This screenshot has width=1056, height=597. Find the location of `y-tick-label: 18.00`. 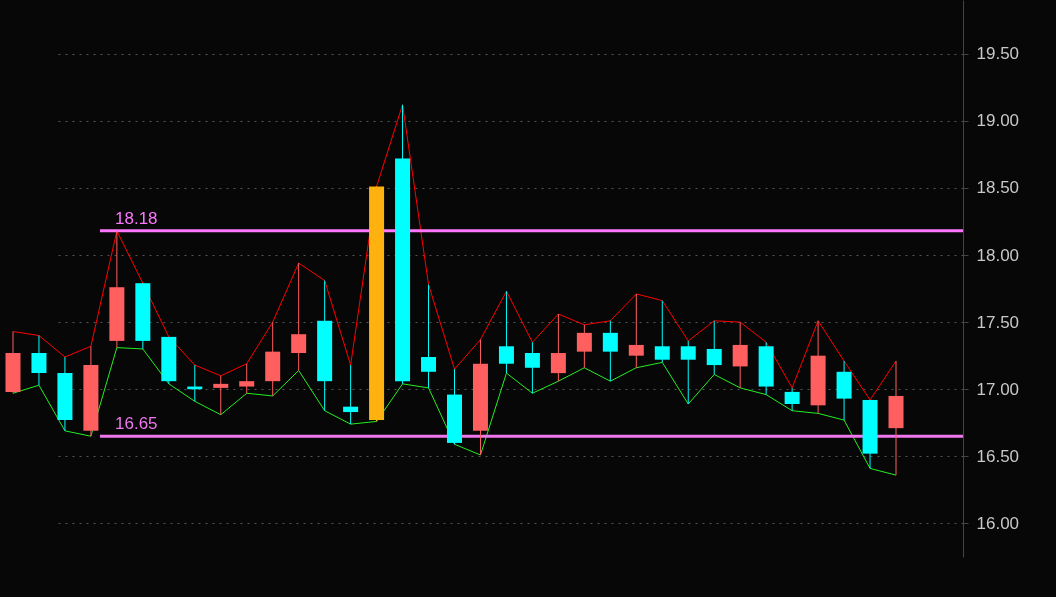

y-tick-label: 18.00 is located at coordinates (998, 255).